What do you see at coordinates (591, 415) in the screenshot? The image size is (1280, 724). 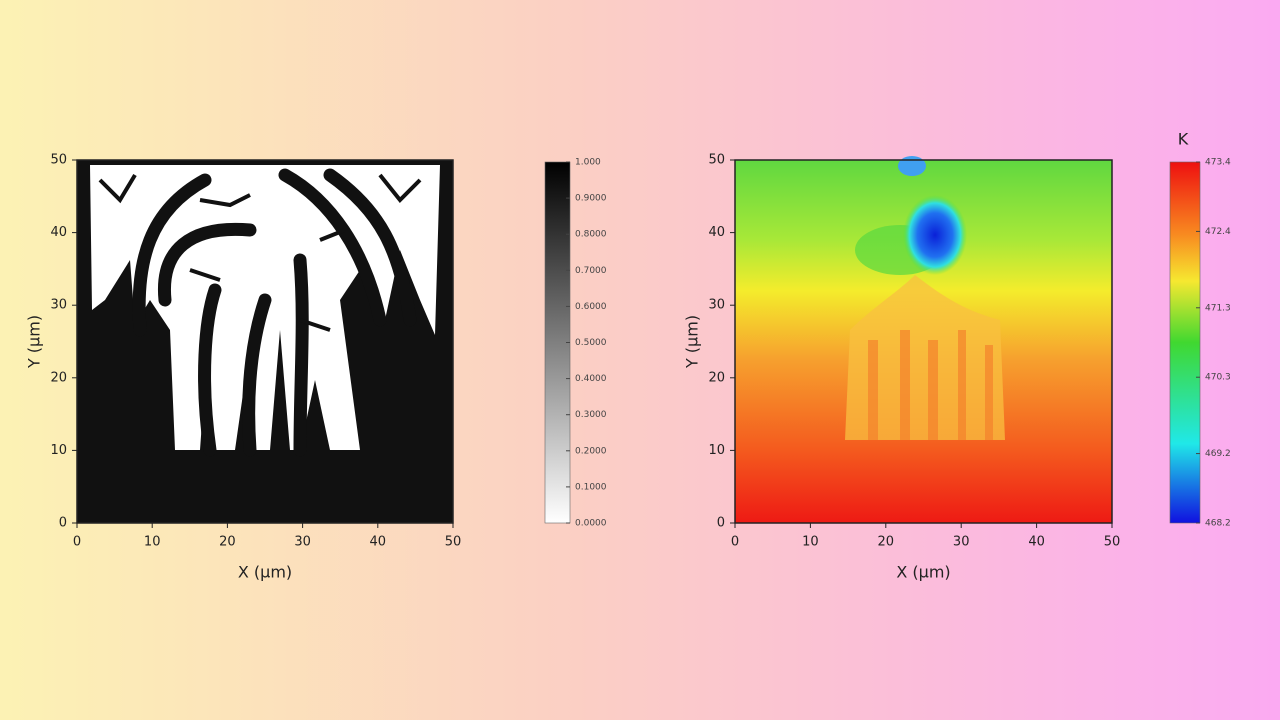 I see `colorbar-tick-label: 0.3000` at bounding box center [591, 415].